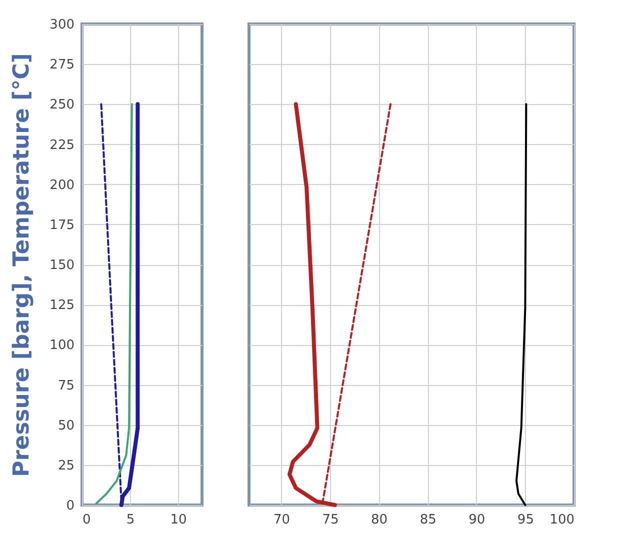  What do you see at coordinates (62, 225) in the screenshot?
I see `y-tick-label: 175` at bounding box center [62, 225].